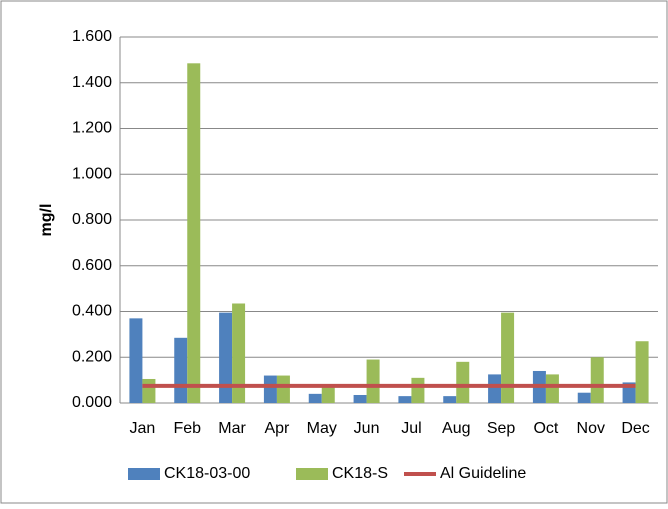  What do you see at coordinates (322, 428) in the screenshot?
I see `x-tick-label: May` at bounding box center [322, 428].